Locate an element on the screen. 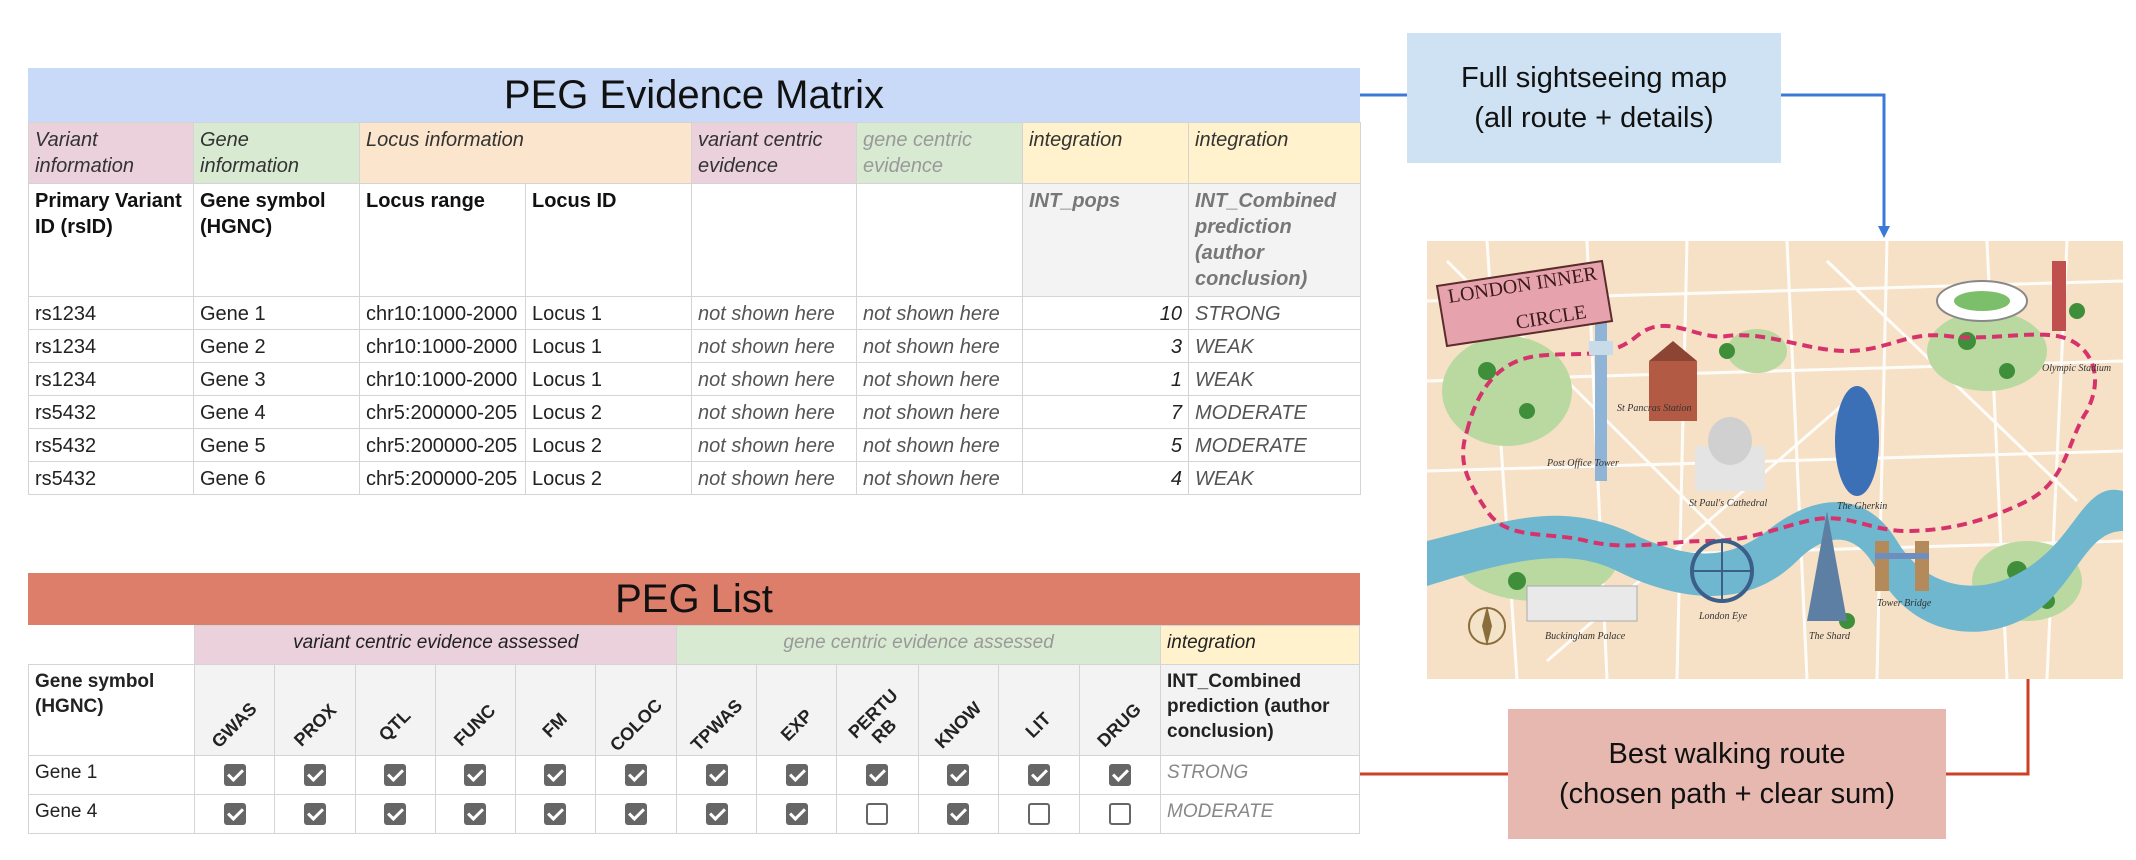 The height and width of the screenshot is (860, 2136). landmark-tower-bridge is located at coordinates (1902, 566).